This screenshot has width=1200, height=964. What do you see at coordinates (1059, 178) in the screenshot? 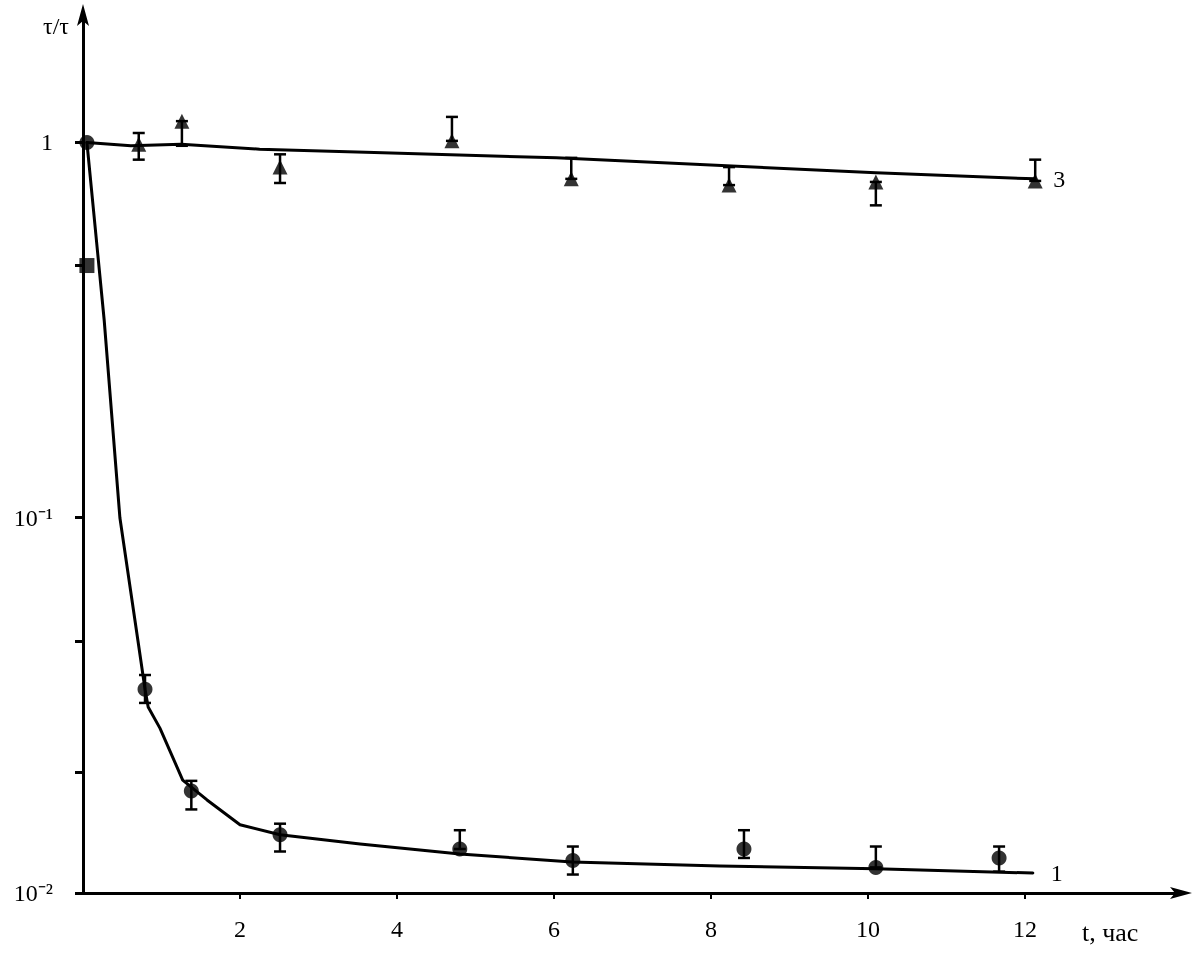
I see `series-label: 3` at bounding box center [1059, 178].